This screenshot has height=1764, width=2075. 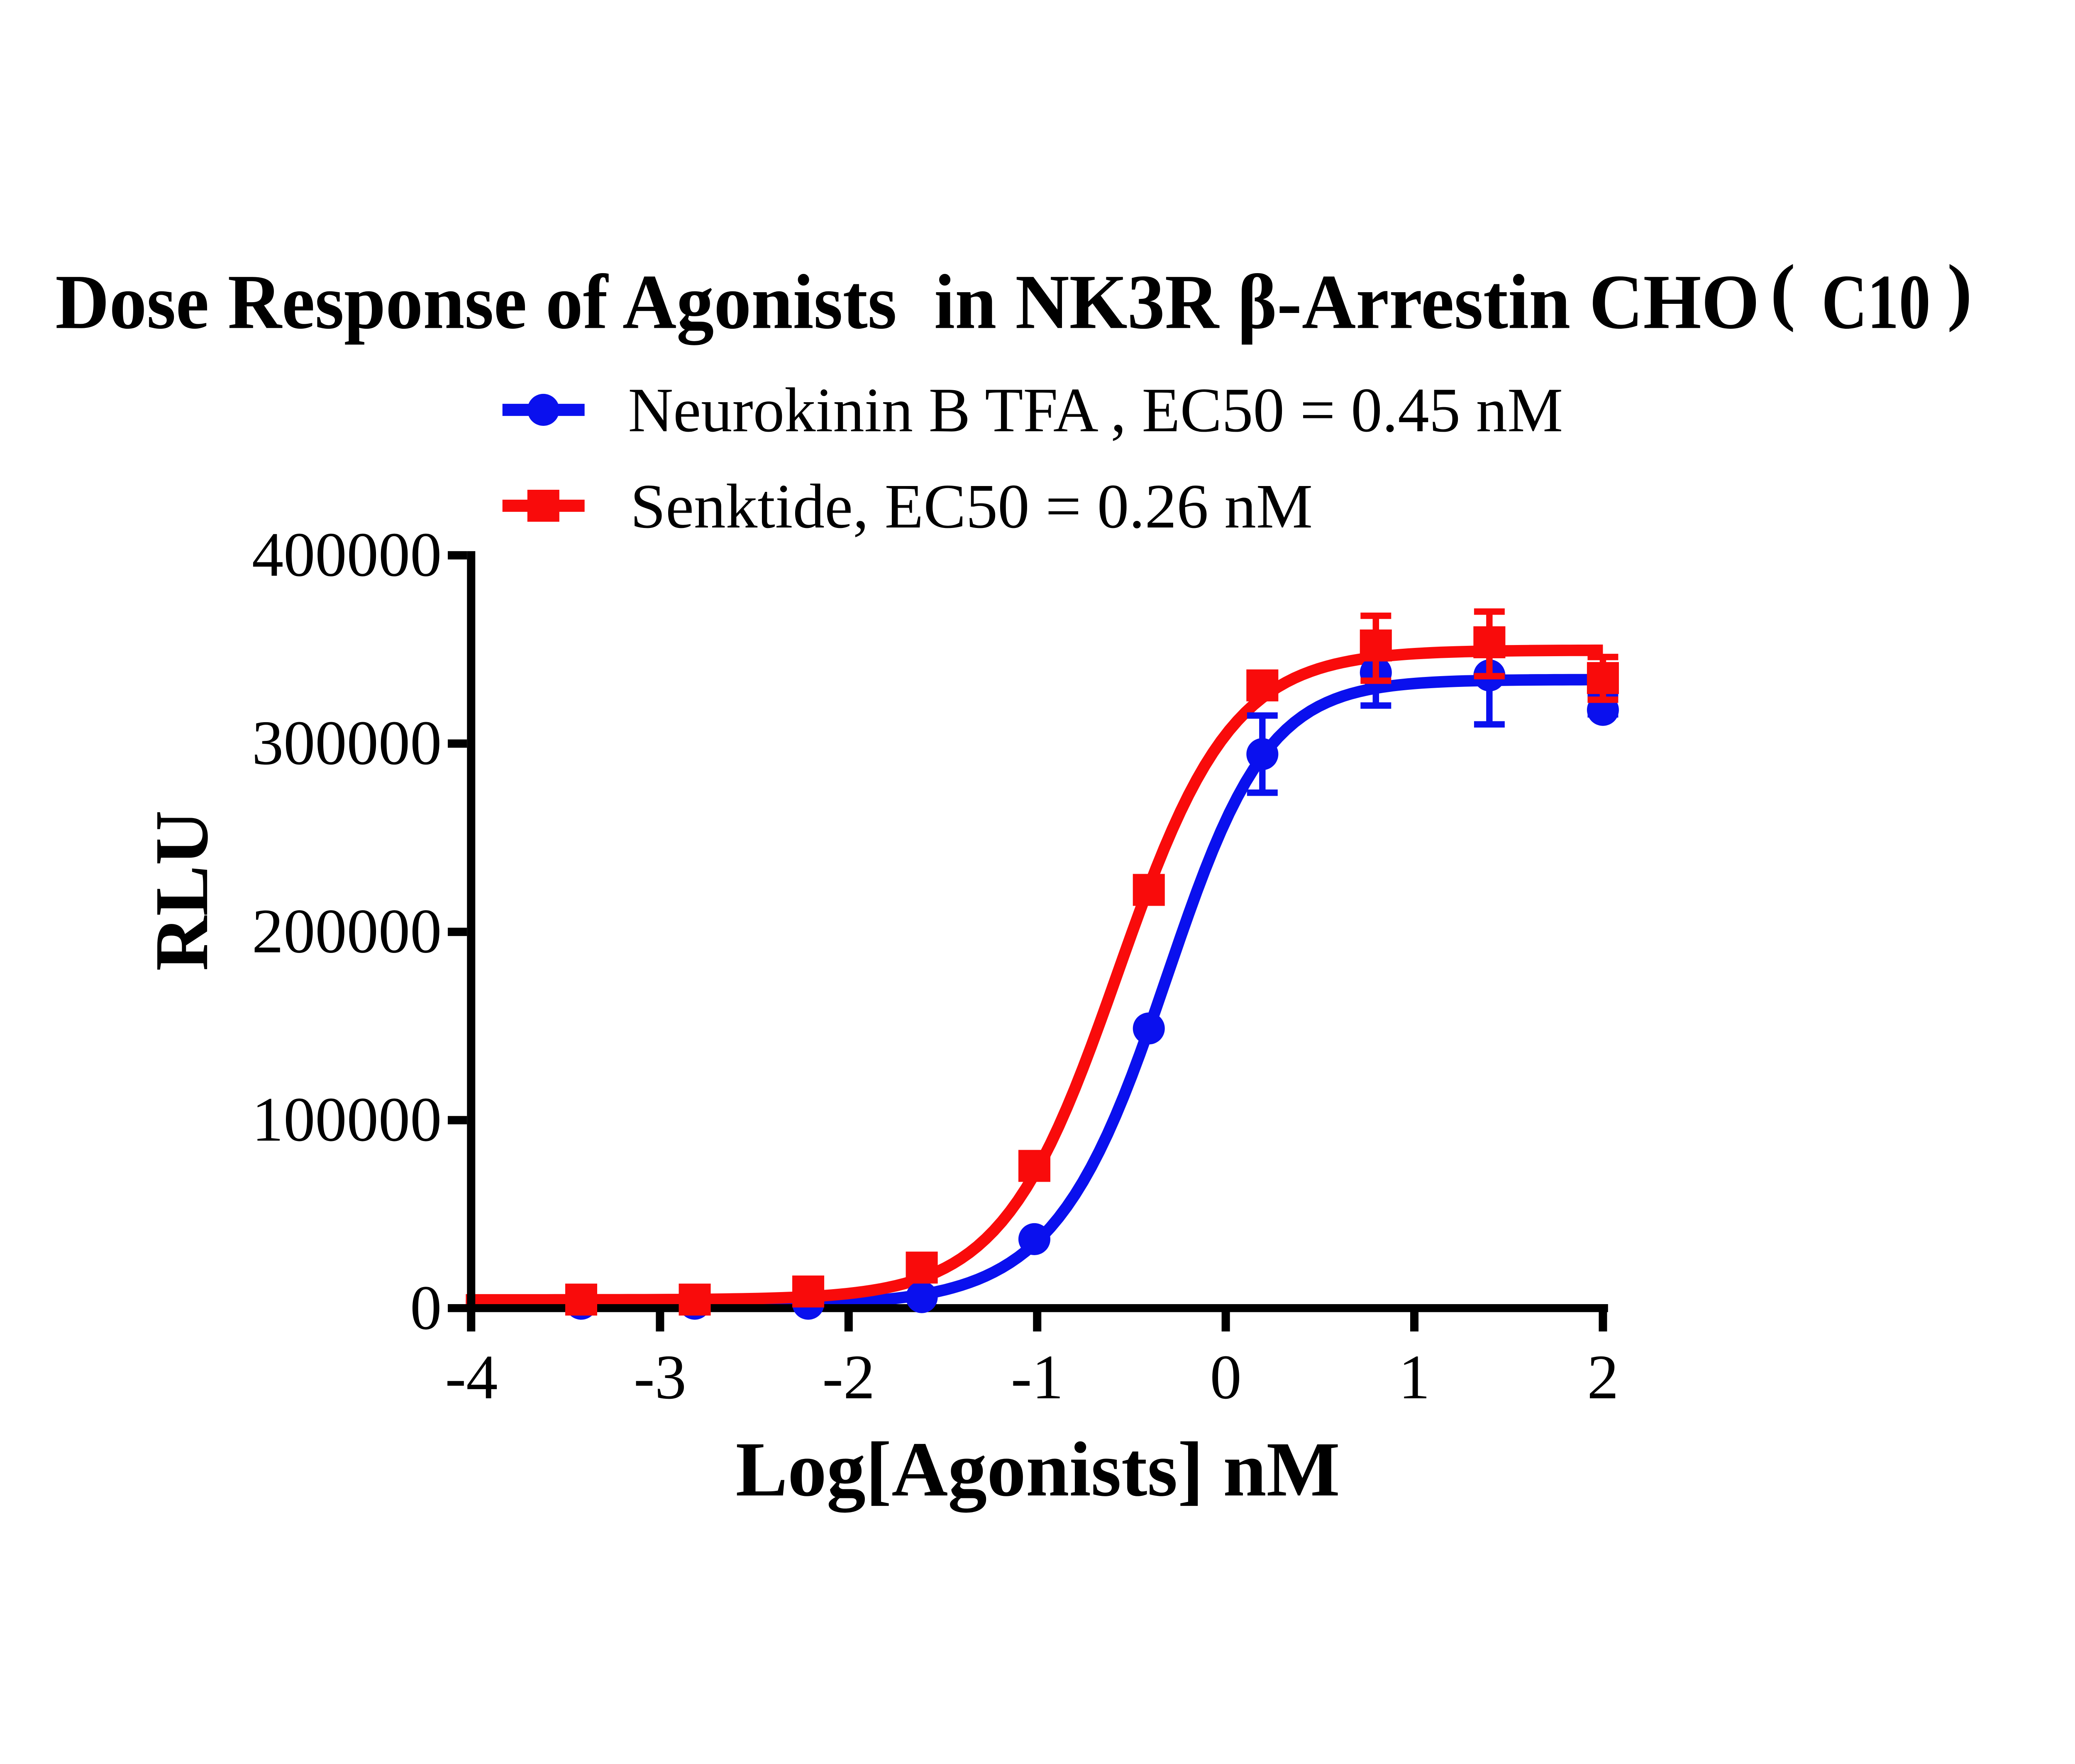 What do you see at coordinates (1038, 1469) in the screenshot?
I see `svg-text: Log[Agonists] nM` at bounding box center [1038, 1469].